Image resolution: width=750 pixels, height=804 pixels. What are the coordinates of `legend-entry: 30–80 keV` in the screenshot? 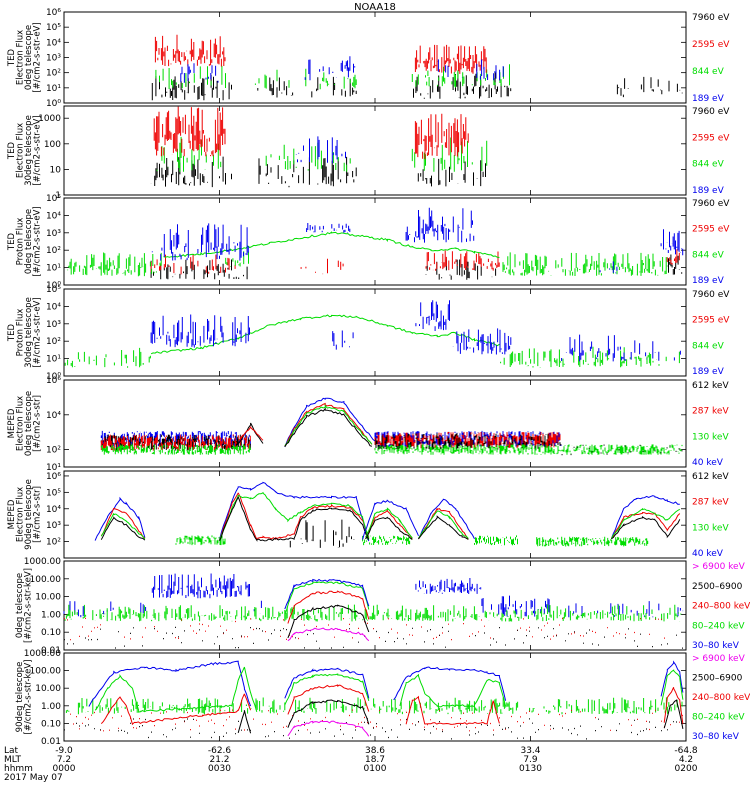 It's located at (716, 737).